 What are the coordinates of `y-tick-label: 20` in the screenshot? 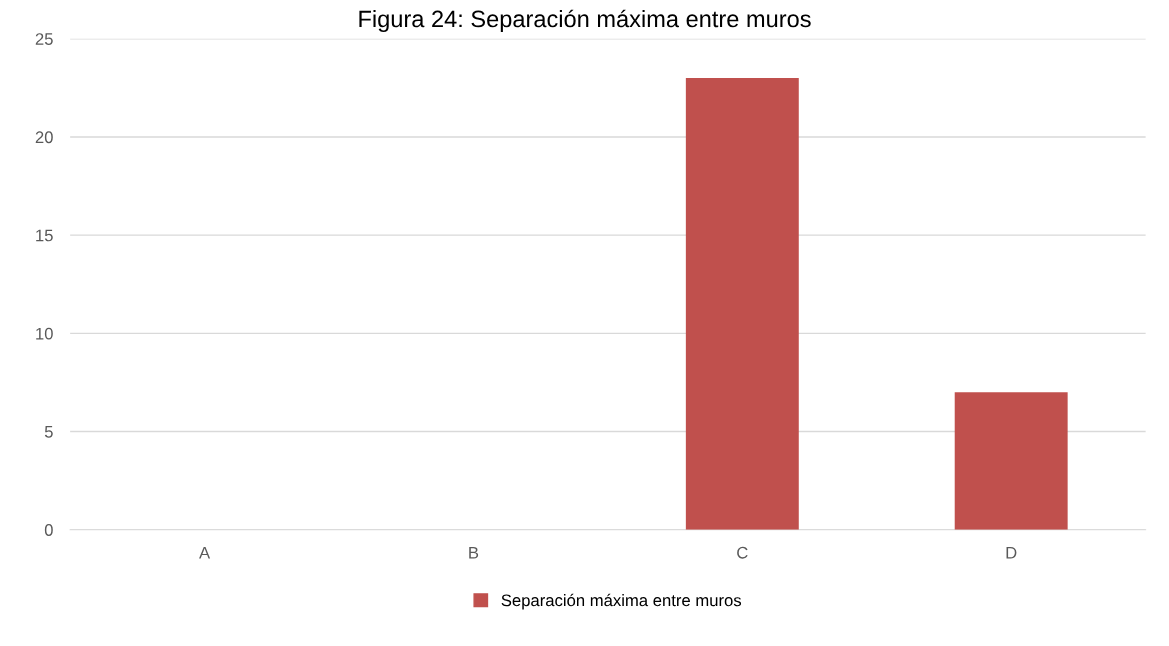 It's located at (44, 137).